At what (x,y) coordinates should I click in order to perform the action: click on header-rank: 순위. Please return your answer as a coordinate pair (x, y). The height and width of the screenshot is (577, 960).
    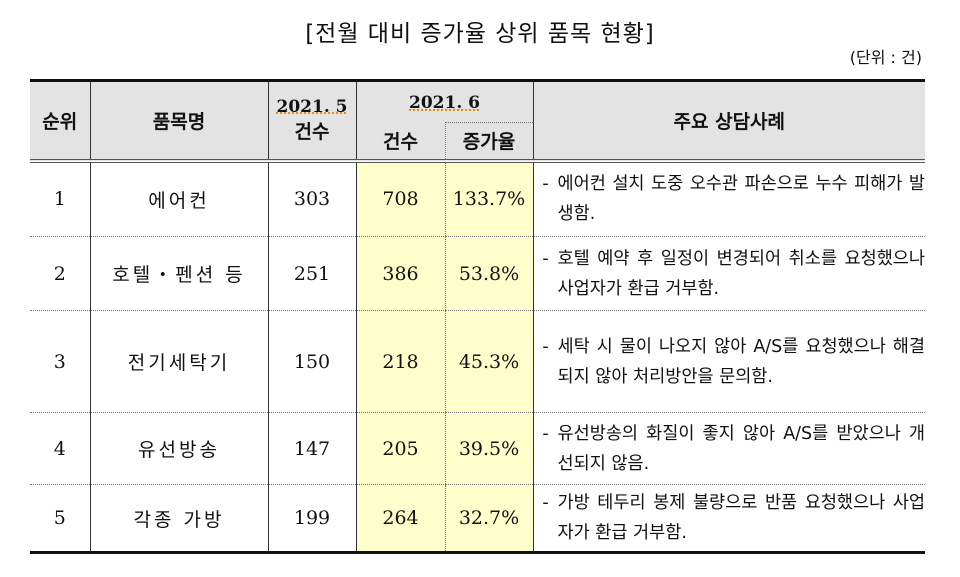
    Looking at the image, I should click on (60, 121).